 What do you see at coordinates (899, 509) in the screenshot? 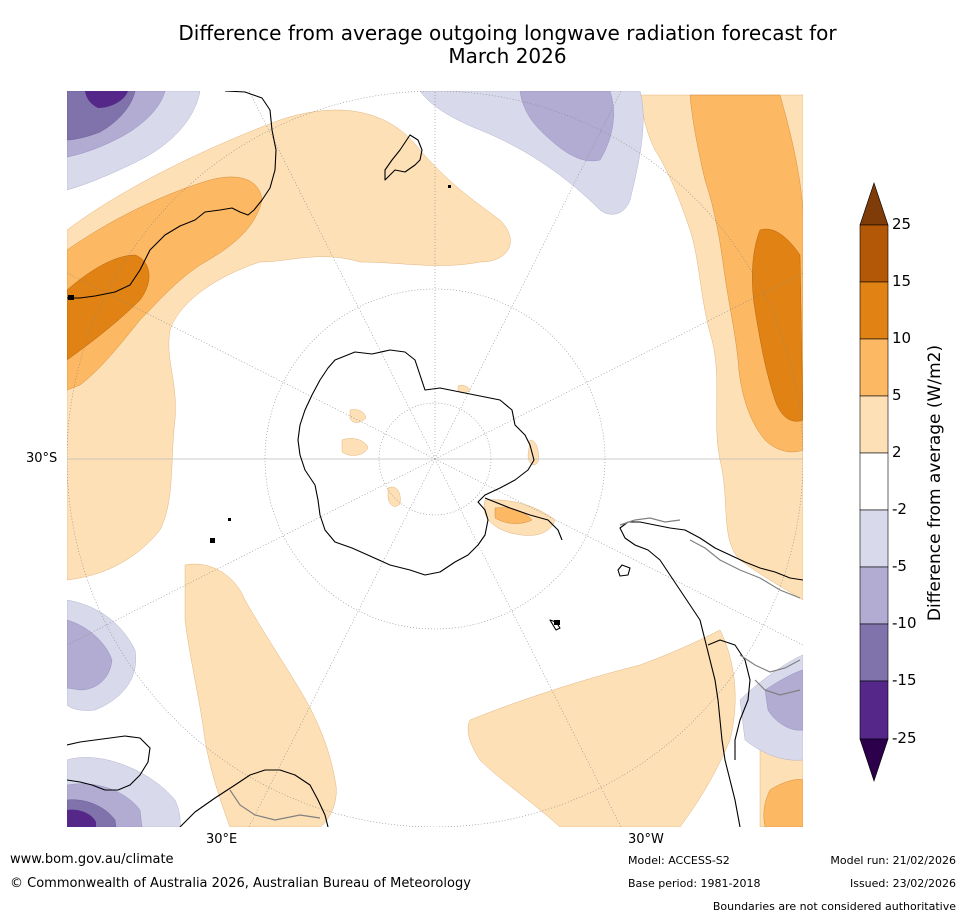
I see `colorbar-tick: -2` at bounding box center [899, 509].